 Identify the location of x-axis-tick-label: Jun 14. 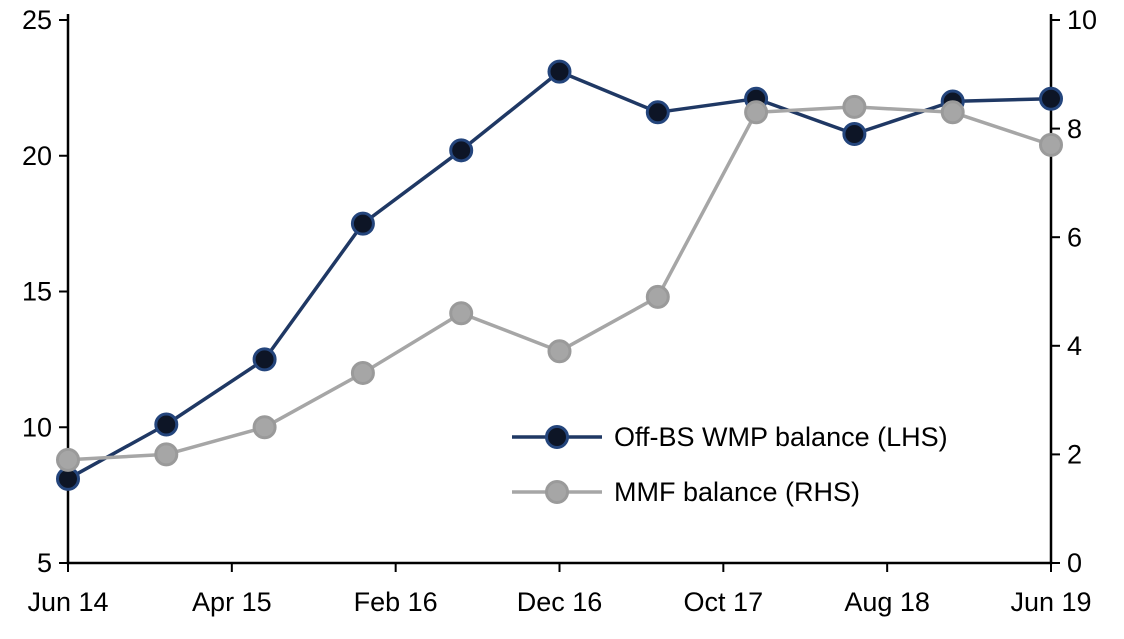
(67, 602).